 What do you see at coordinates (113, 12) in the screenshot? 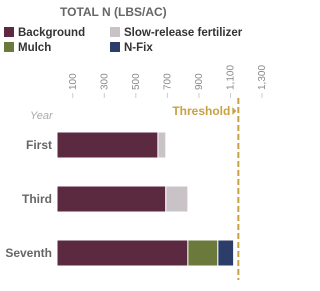
I see `chart-title: TOTAL N (LBS/AC)` at bounding box center [113, 12].